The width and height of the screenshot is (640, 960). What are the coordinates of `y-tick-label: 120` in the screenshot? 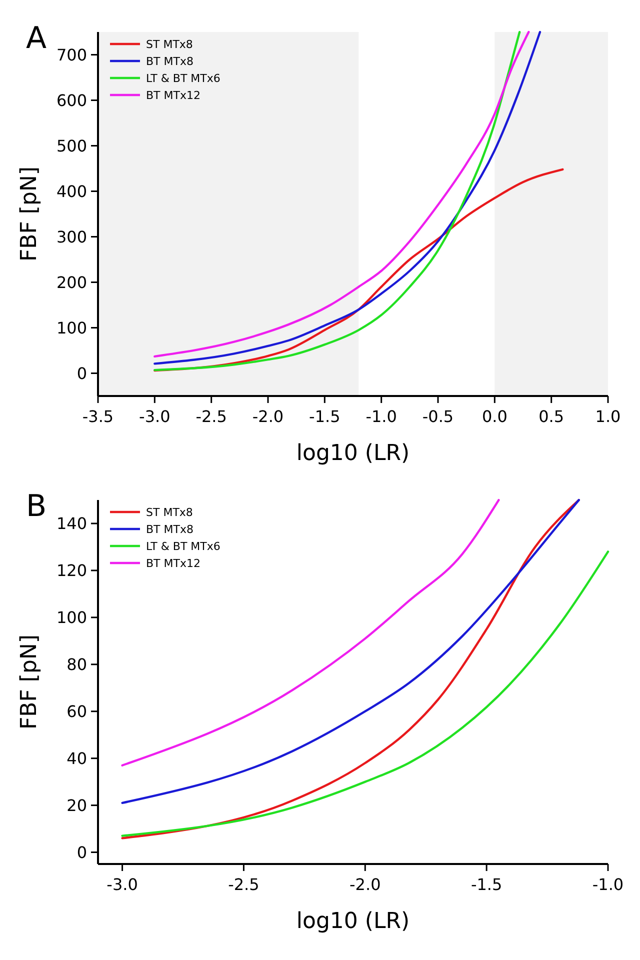 It's located at (71, 570).